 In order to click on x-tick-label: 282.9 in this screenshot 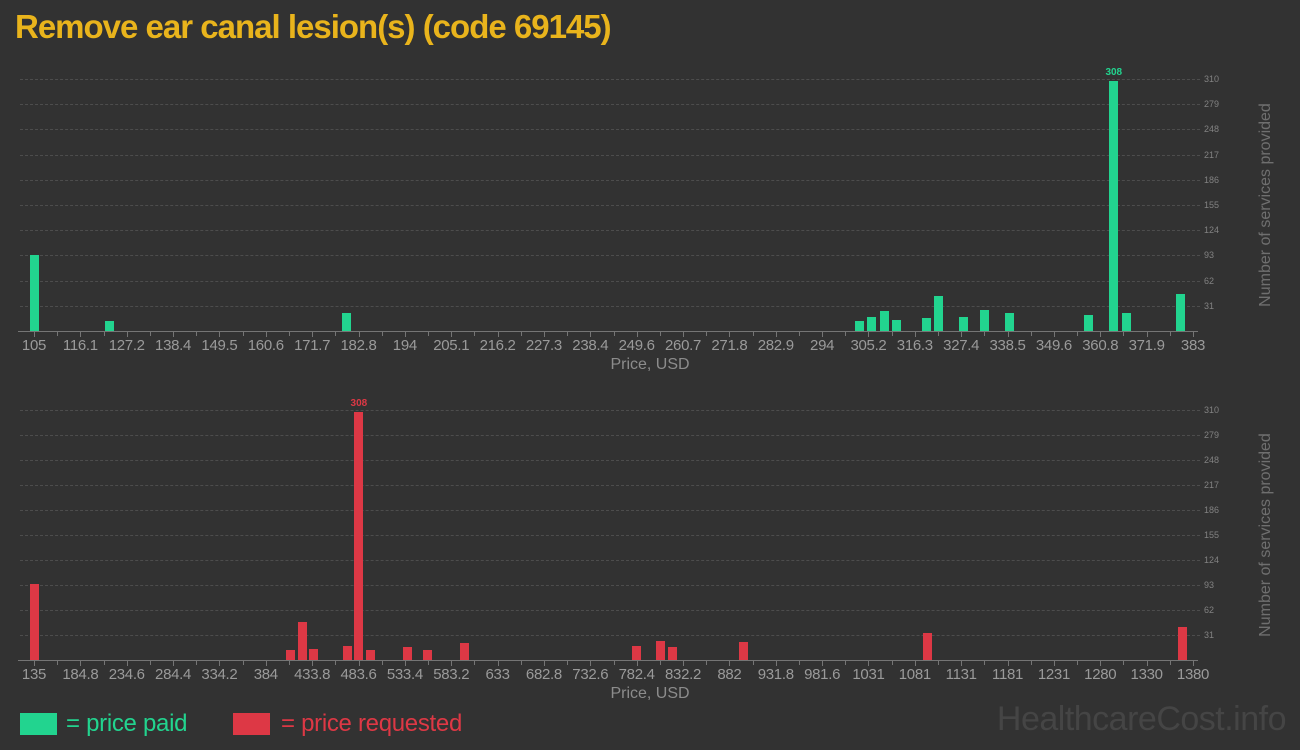, I will do `click(775, 345)`.